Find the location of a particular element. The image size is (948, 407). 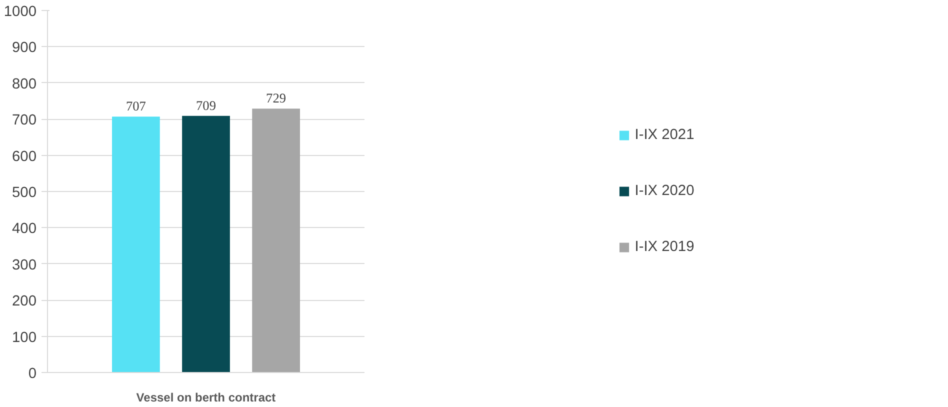

y-tick-label: 300 is located at coordinates (24, 265).